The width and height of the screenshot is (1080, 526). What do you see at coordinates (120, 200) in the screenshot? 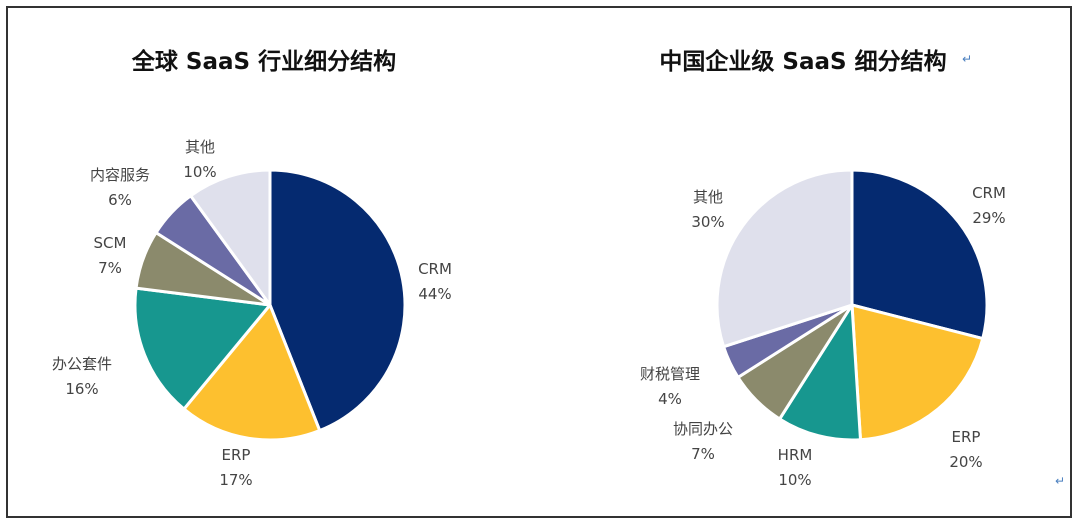
I see `pie-global-value-label-4: 6%` at bounding box center [120, 200].